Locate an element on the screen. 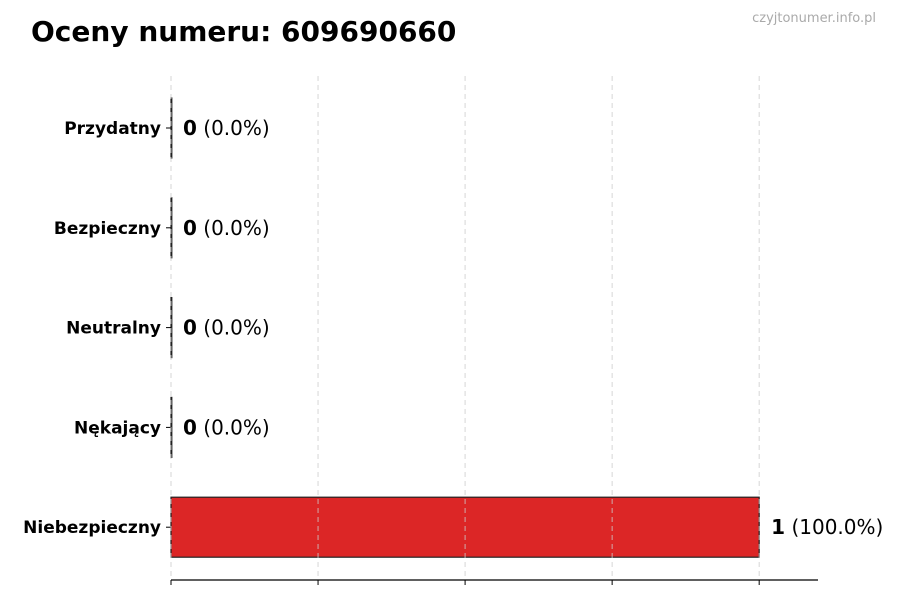 The image size is (900, 604). data-label: 1 (100.0%) is located at coordinates (827, 527).